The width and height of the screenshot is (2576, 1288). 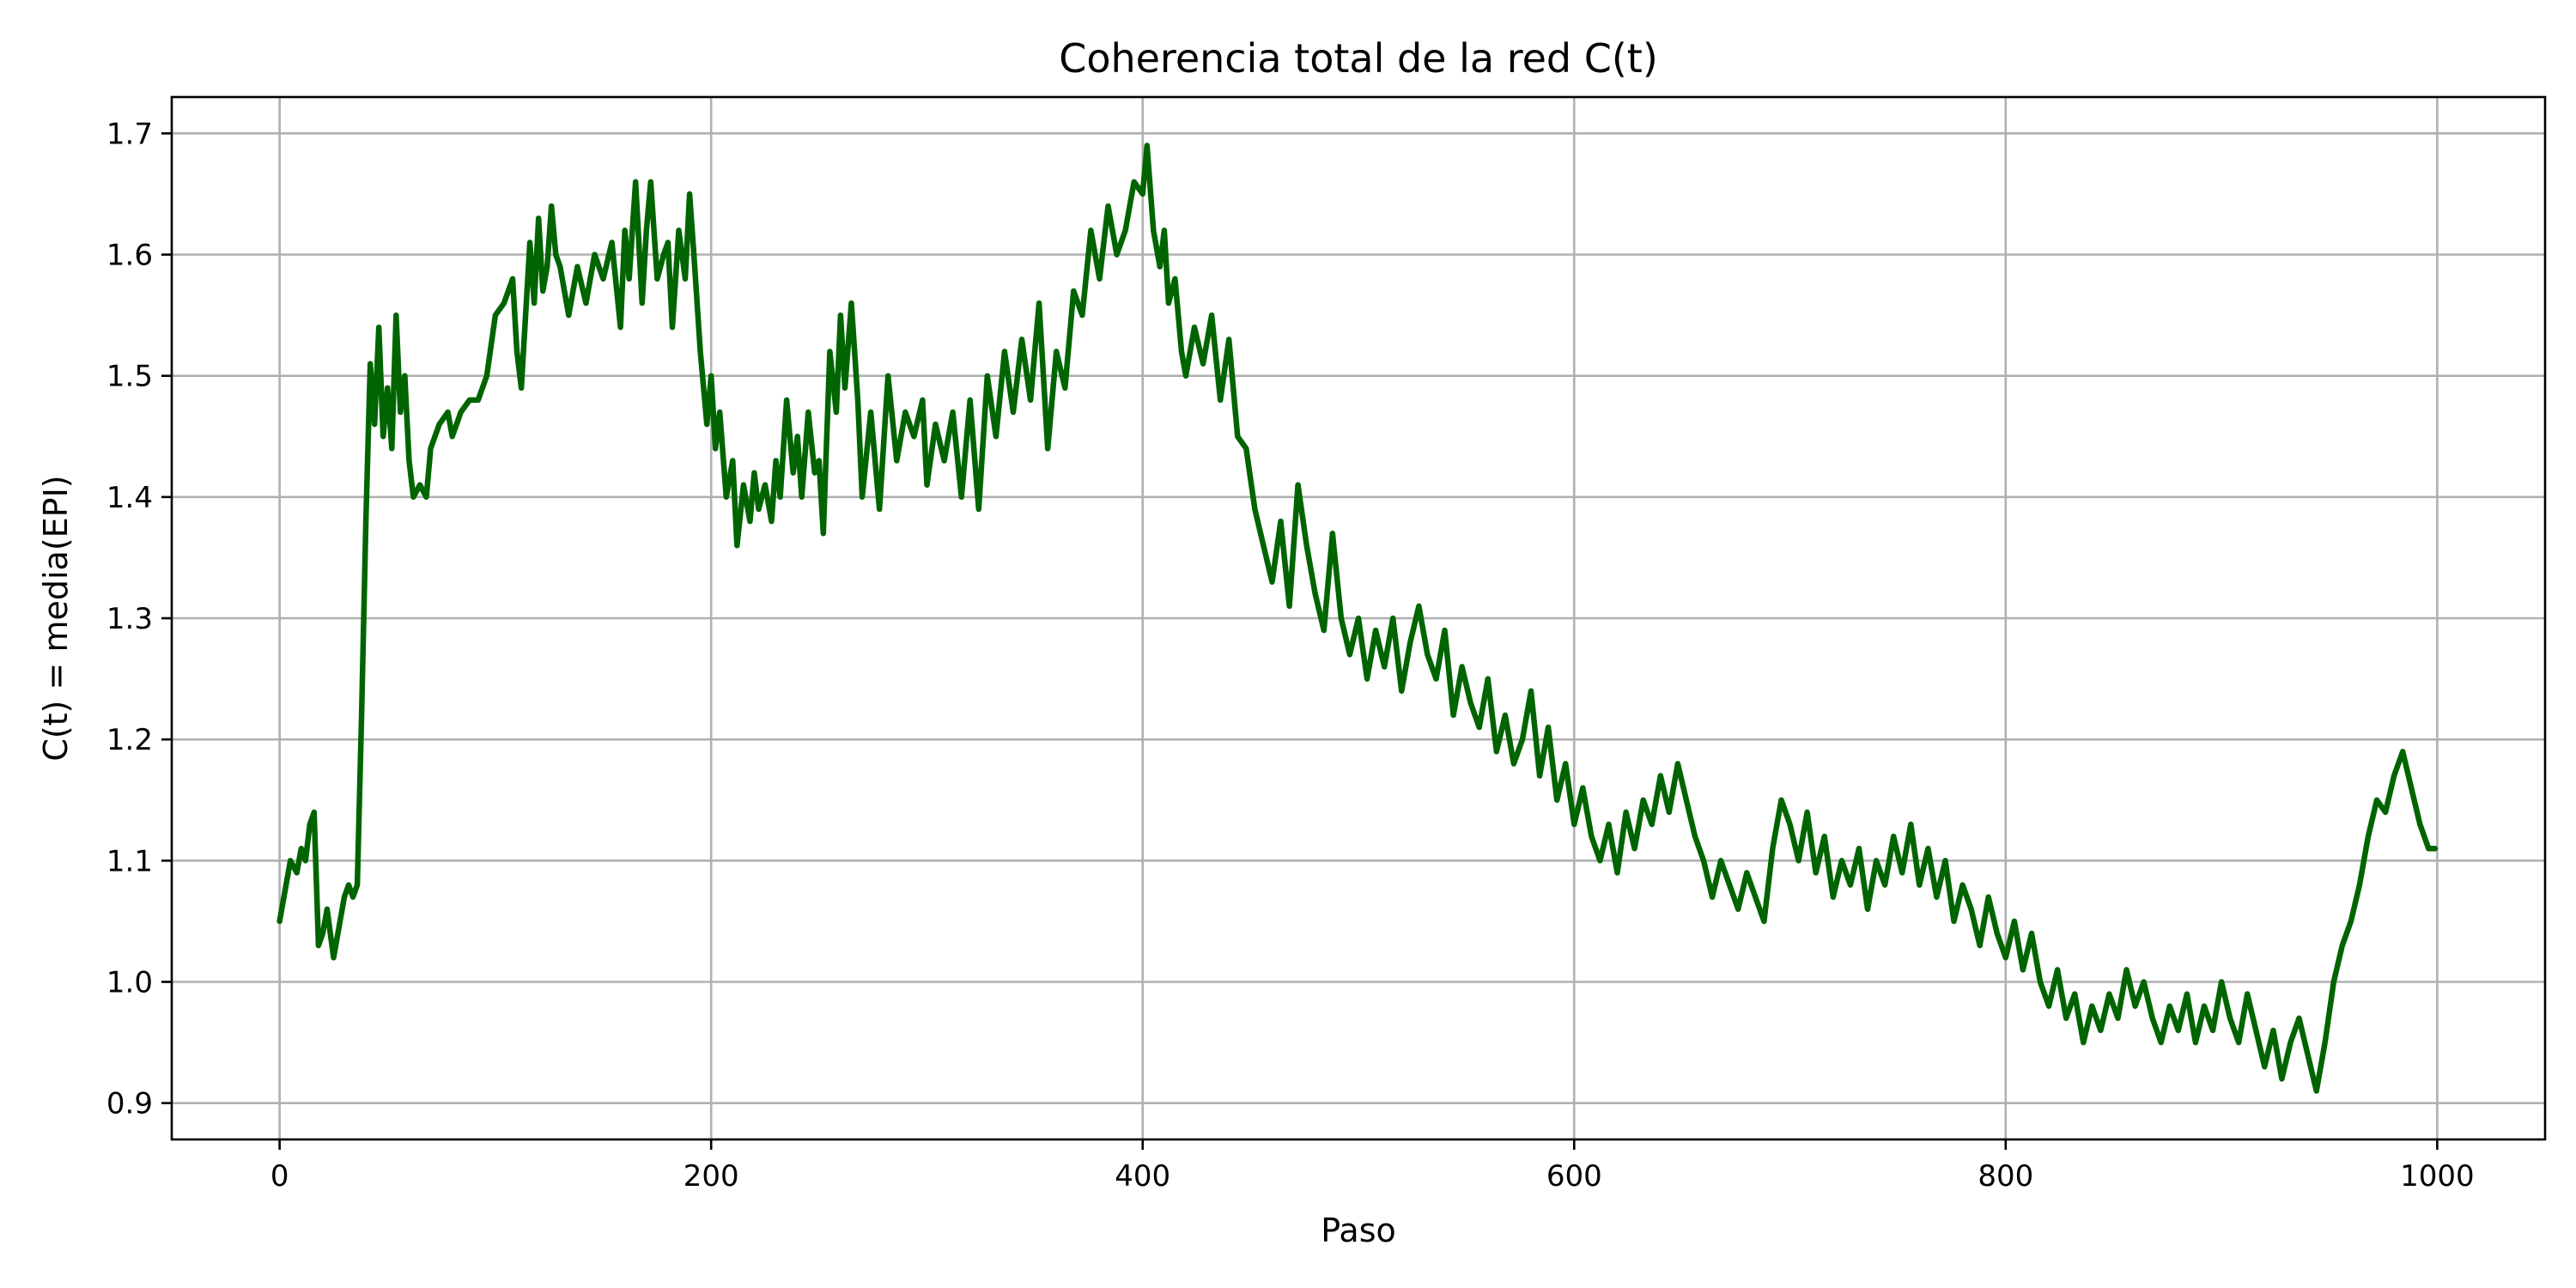 What do you see at coordinates (2005, 1177) in the screenshot?
I see `x-tick-label: 800` at bounding box center [2005, 1177].